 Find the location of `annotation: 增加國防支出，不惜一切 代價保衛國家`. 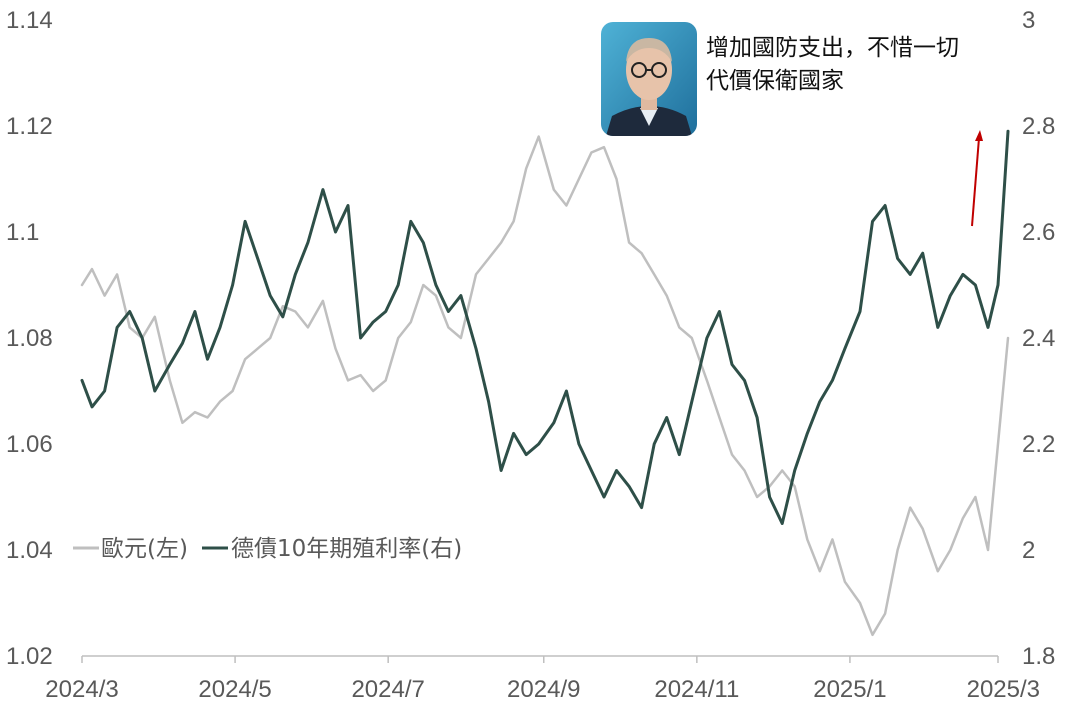

annotation: 增加國防支出，不惜一切 代價保衛國家 is located at coordinates (792, 124).